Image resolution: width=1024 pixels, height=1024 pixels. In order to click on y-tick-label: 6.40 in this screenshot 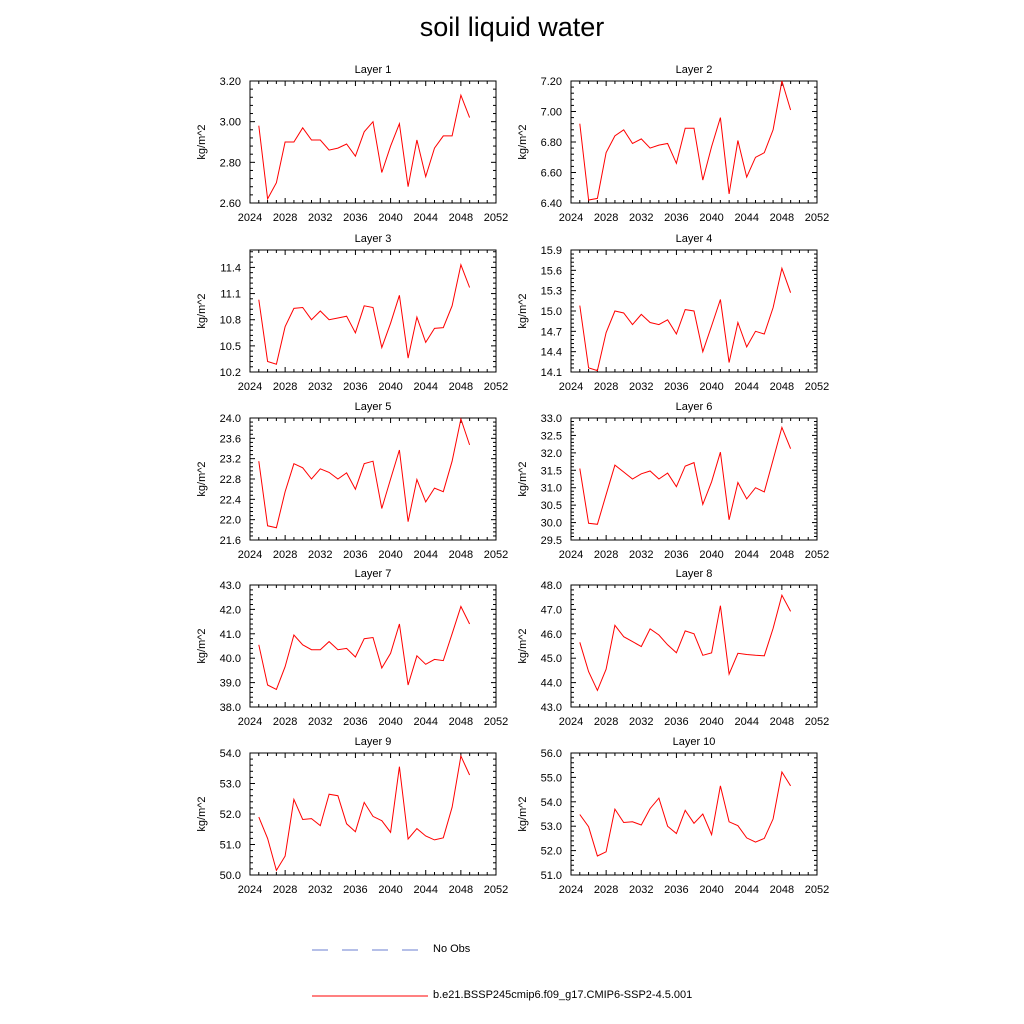, I will do `click(551, 204)`.